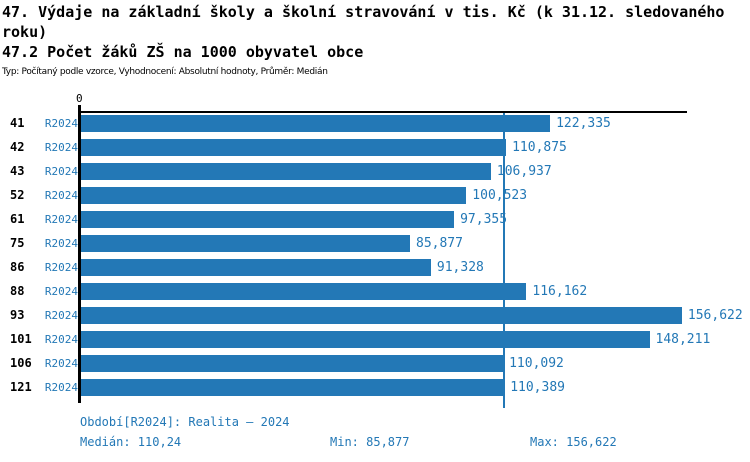 The width and height of the screenshot is (750, 462). I want to click on chart-row: 75 R2024 85,877, so click(375, 245).